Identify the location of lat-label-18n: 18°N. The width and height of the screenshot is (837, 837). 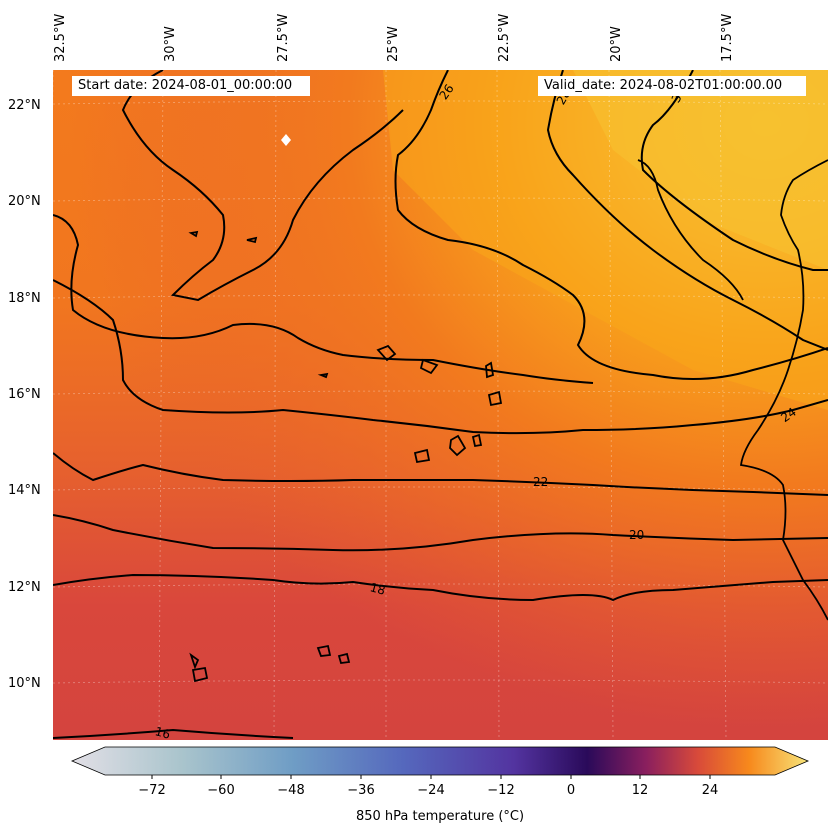
(24, 298).